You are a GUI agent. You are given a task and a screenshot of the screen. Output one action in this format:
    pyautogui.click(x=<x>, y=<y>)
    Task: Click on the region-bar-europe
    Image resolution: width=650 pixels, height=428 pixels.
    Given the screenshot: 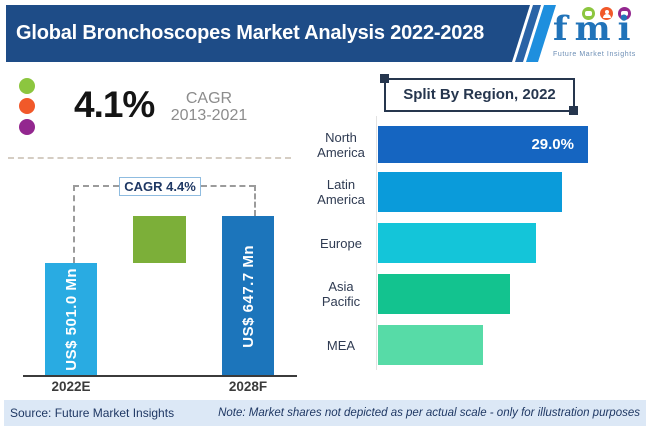 What is the action you would take?
    pyautogui.click(x=457, y=243)
    